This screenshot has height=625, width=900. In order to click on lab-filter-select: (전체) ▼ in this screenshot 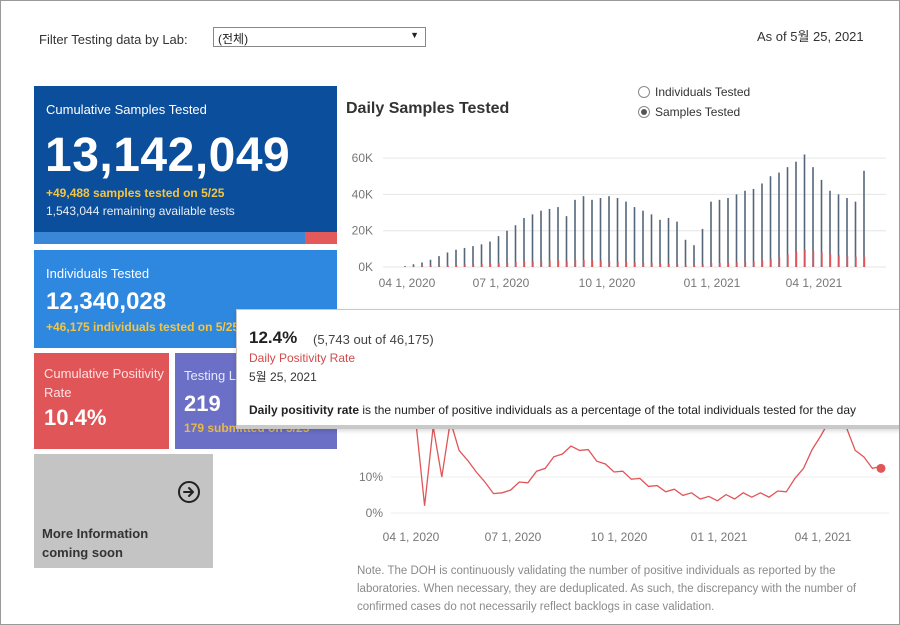, I will do `click(319, 37)`.